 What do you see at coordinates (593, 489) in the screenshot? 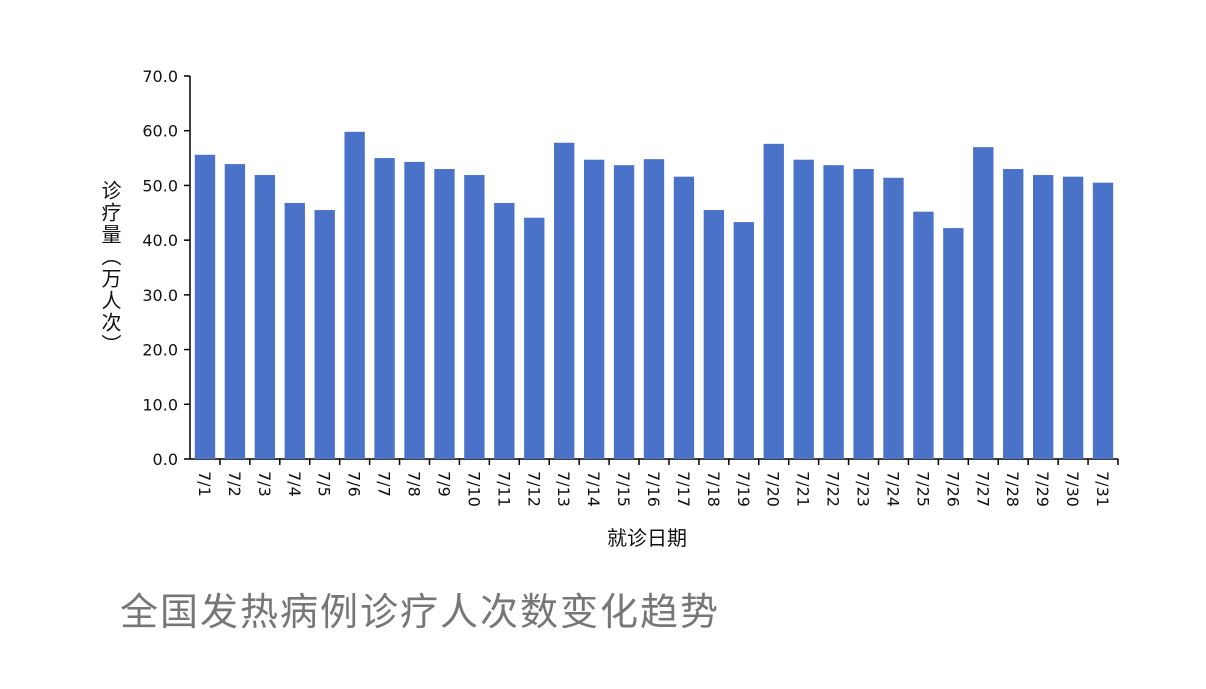
I see `x-tick-label: 7/14` at bounding box center [593, 489].